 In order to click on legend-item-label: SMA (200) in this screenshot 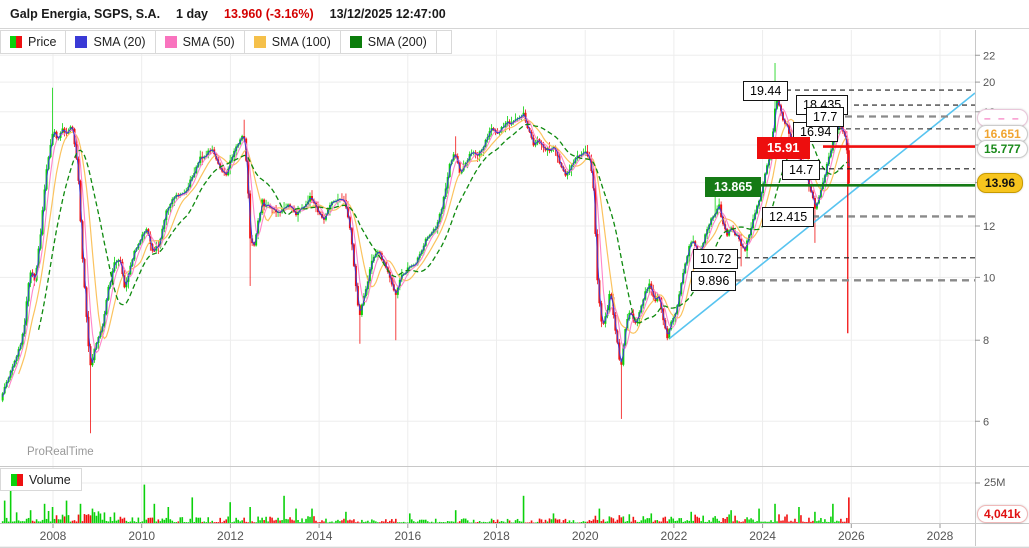, I will do `click(397, 42)`.